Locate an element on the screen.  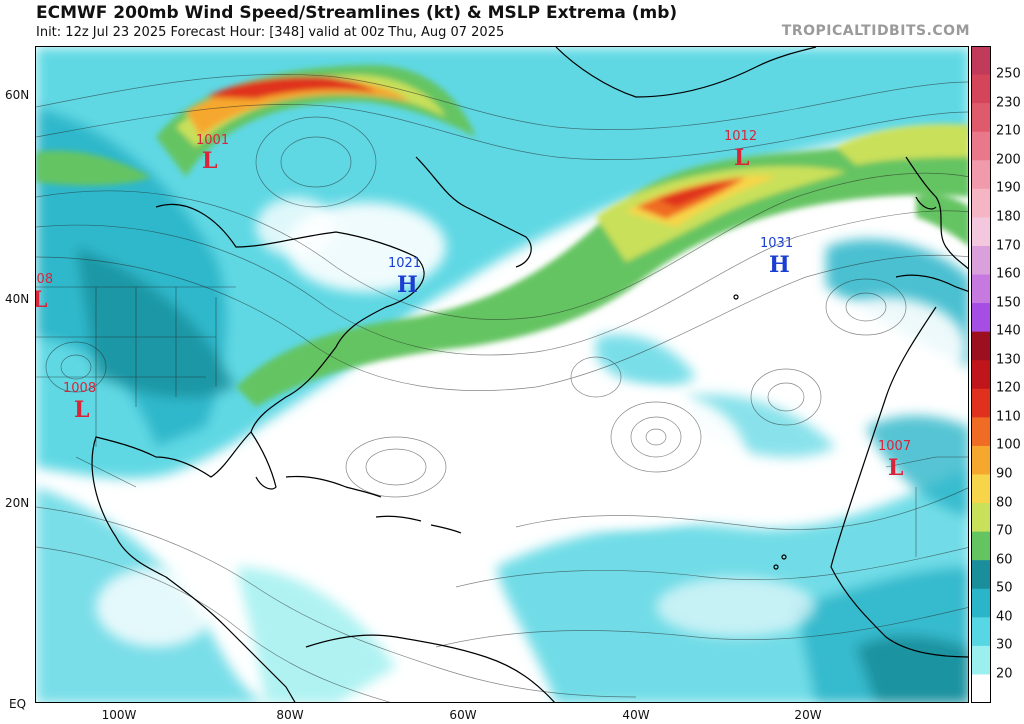
low-1001-symbol: L is located at coordinates (209, 161).